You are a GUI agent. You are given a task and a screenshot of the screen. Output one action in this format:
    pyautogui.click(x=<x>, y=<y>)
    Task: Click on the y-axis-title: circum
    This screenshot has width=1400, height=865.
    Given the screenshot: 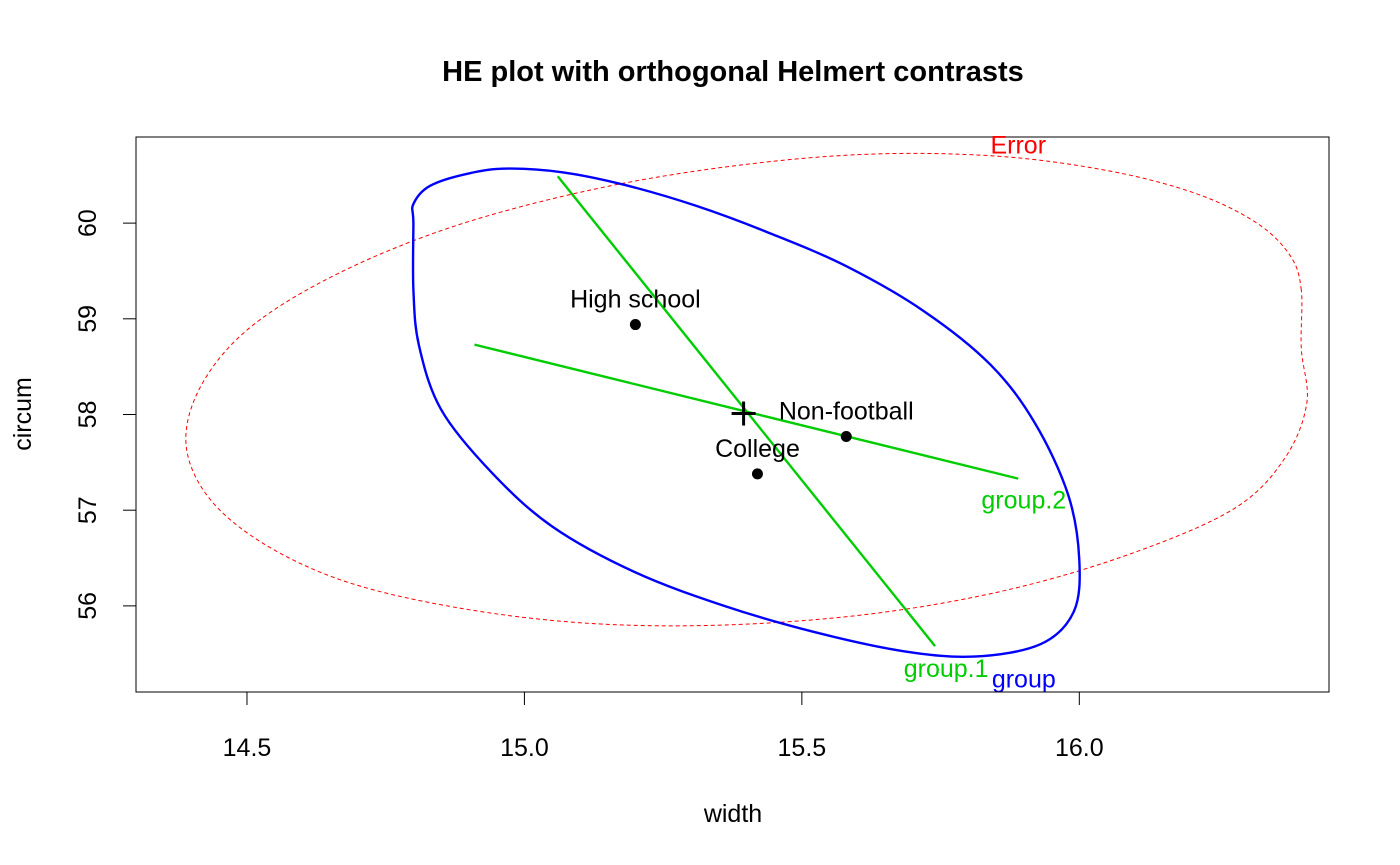 What is the action you would take?
    pyautogui.click(x=23, y=414)
    